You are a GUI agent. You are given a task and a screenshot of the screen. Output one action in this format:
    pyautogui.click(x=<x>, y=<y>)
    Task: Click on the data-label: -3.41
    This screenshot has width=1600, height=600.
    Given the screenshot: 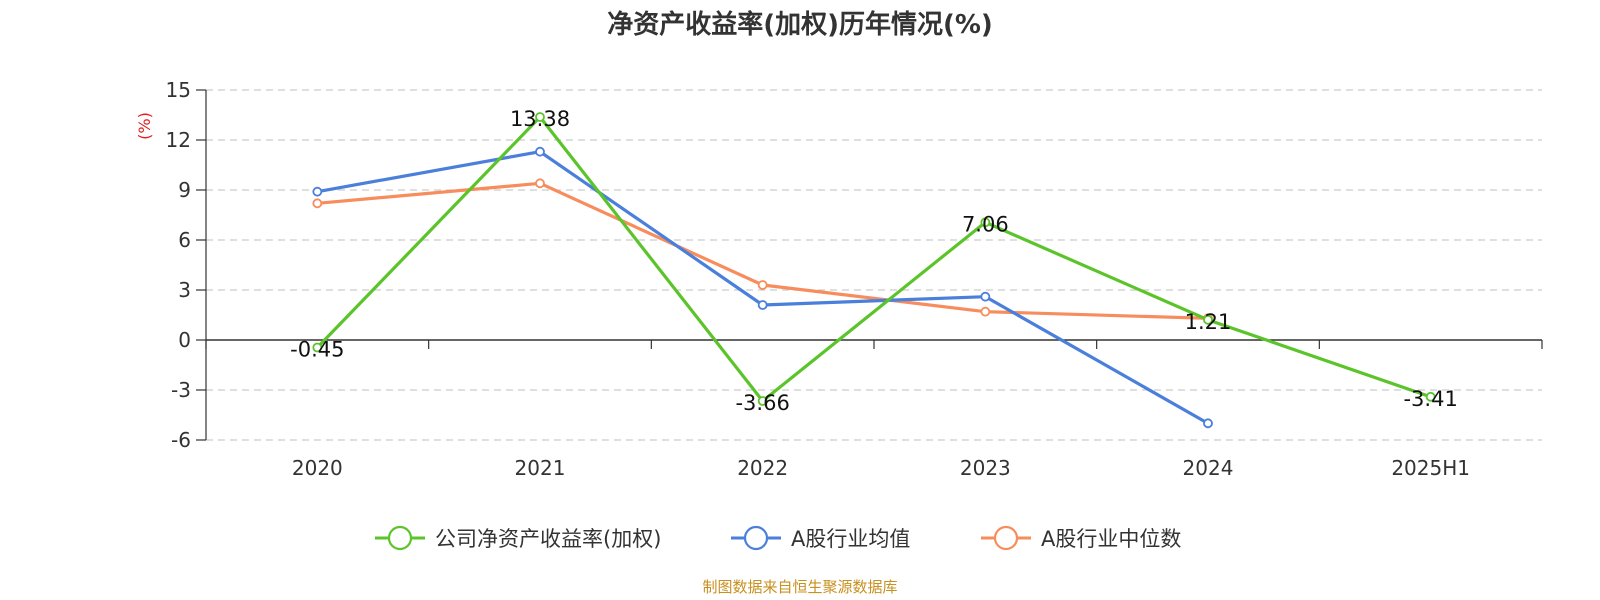 What is the action you would take?
    pyautogui.click(x=1430, y=399)
    